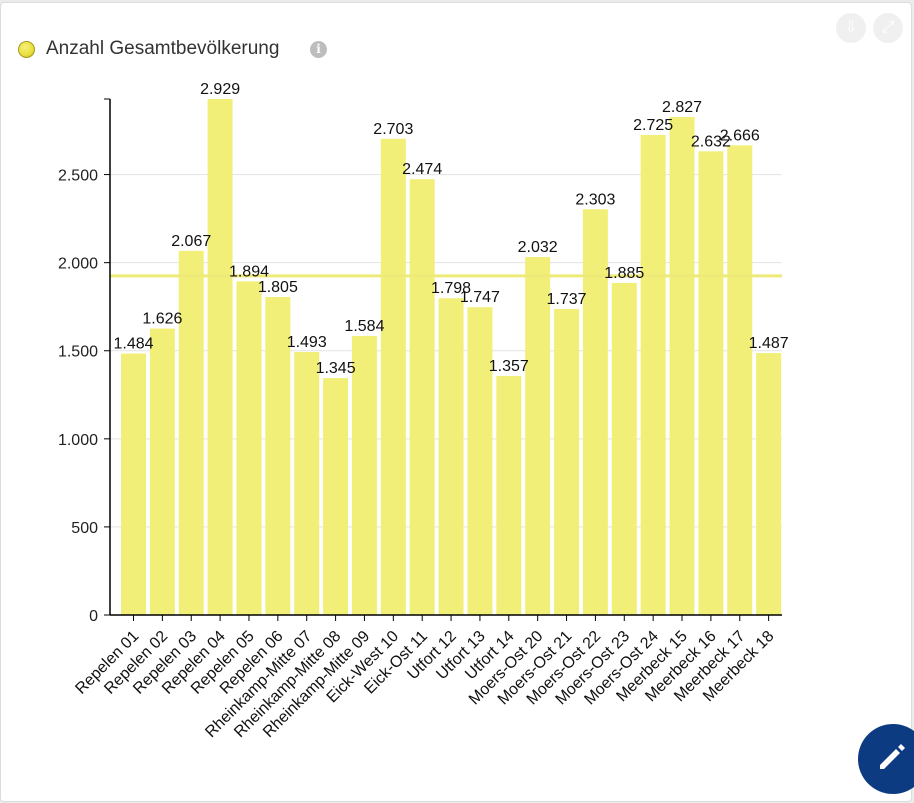  Describe the element at coordinates (318, 49) in the screenshot. I see `info-icon: i` at that location.